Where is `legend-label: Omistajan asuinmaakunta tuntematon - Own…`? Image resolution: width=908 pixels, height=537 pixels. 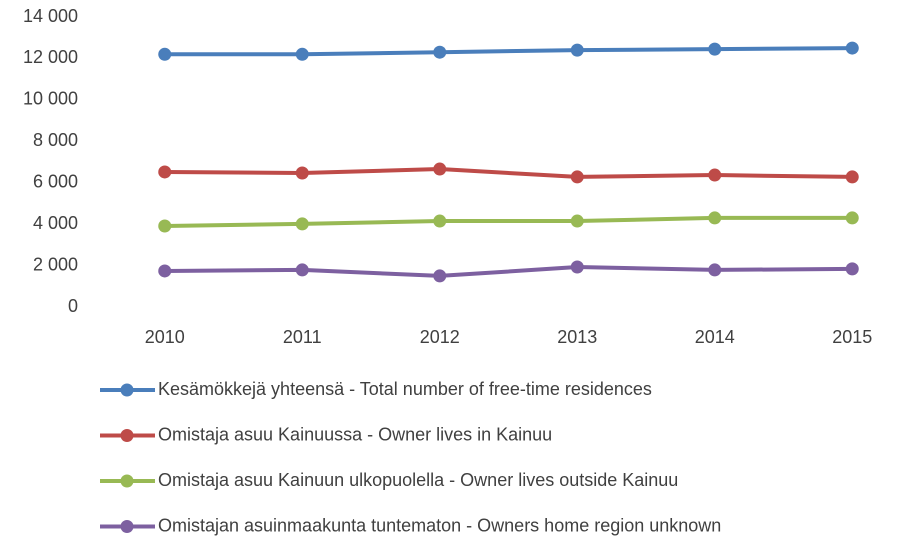 legend-label: Omistajan asuinmaakunta tuntematon - Own… is located at coordinates (439, 525).